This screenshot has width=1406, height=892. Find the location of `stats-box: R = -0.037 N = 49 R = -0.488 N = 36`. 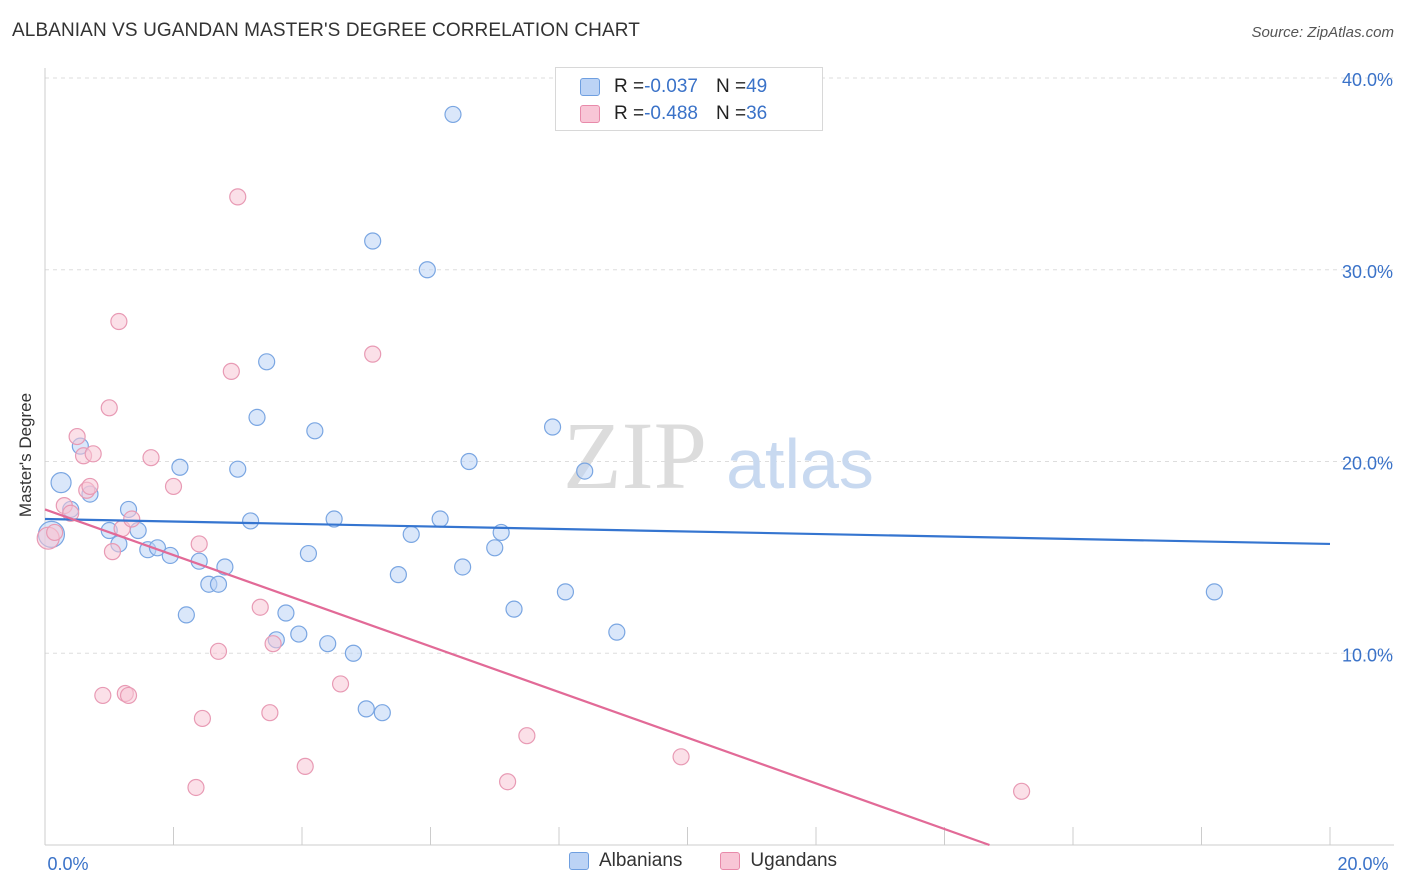

stats-box: R = -0.037 N = 49 R = -0.488 N = 36 is located at coordinates (689, 99).